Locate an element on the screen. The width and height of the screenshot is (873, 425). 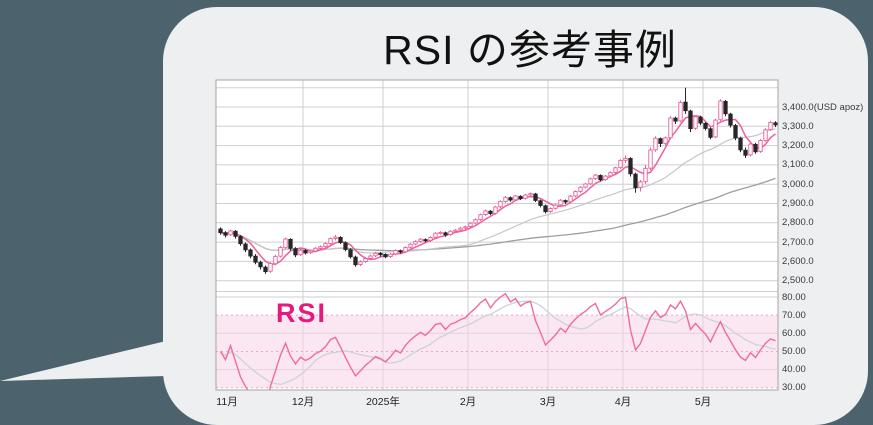
rsi-axis-label: 80.00 is located at coordinates (794, 297).